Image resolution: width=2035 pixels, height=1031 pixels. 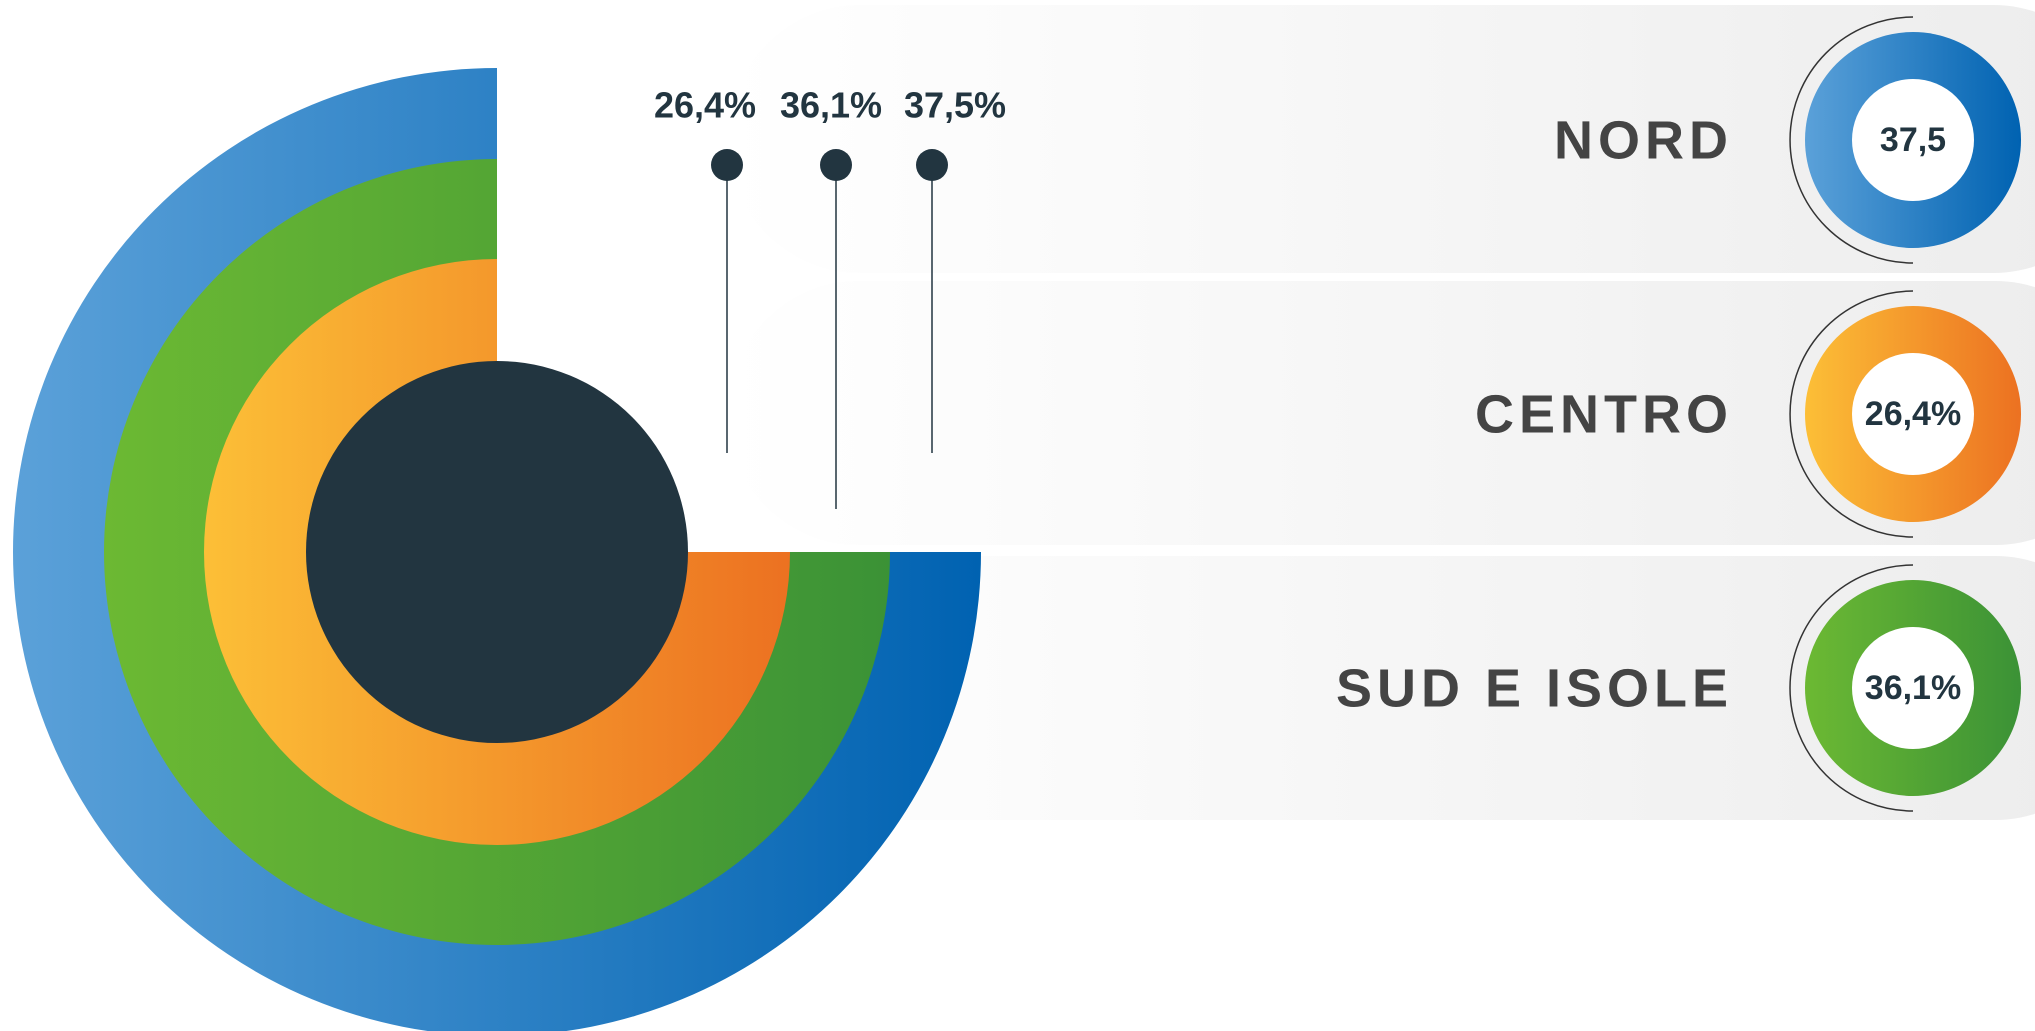 What do you see at coordinates (955, 105) in the screenshot?
I see `pin-label: 37,5%` at bounding box center [955, 105].